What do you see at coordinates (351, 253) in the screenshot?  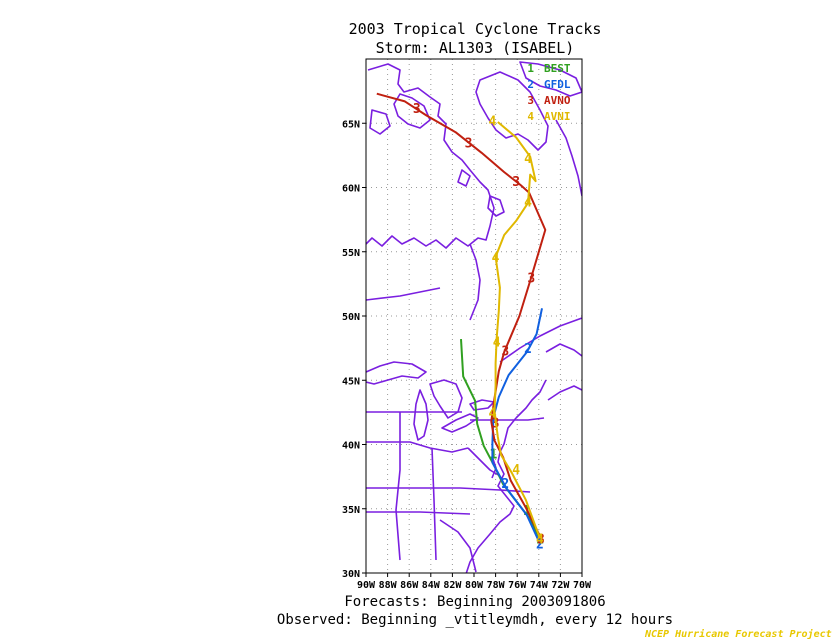 I see `y-tick-label: 55N` at bounding box center [351, 253].